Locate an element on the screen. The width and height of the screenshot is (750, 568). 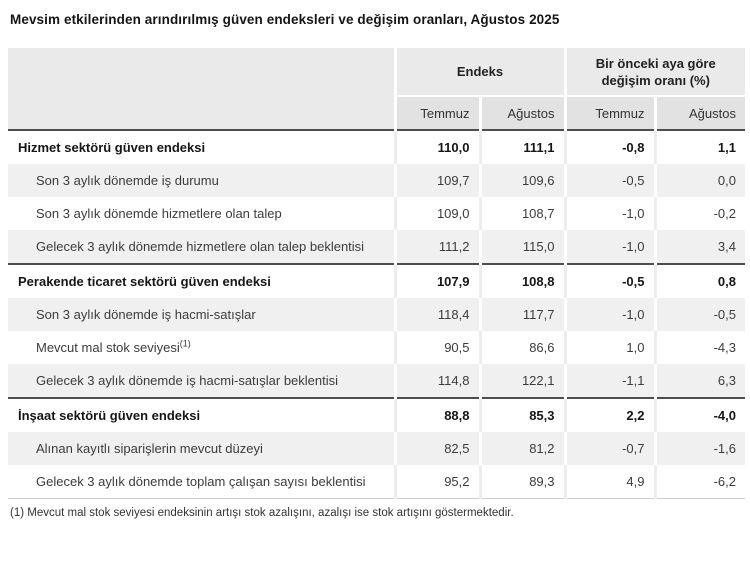
cell-value: 108,8 is located at coordinates (521, 280).